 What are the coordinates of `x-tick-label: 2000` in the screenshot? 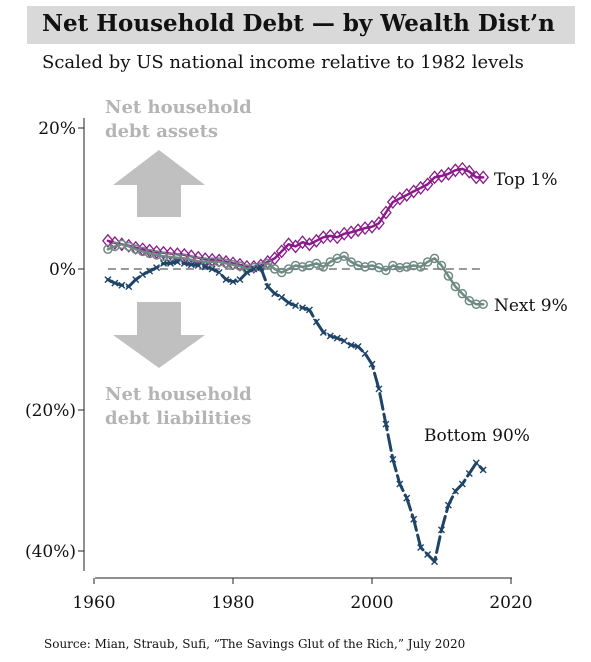 It's located at (371, 603).